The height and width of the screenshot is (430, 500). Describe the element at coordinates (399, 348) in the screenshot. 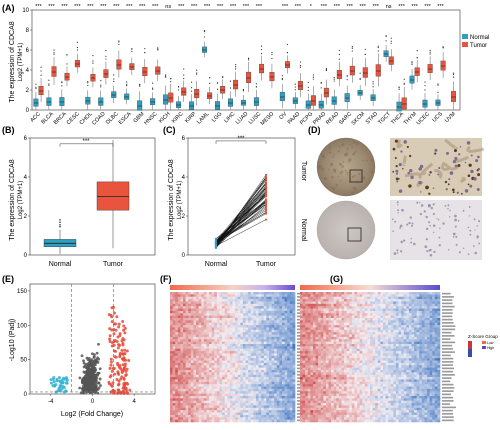

I see `panel-g: (G) Z-Score Group Low High` at that location.